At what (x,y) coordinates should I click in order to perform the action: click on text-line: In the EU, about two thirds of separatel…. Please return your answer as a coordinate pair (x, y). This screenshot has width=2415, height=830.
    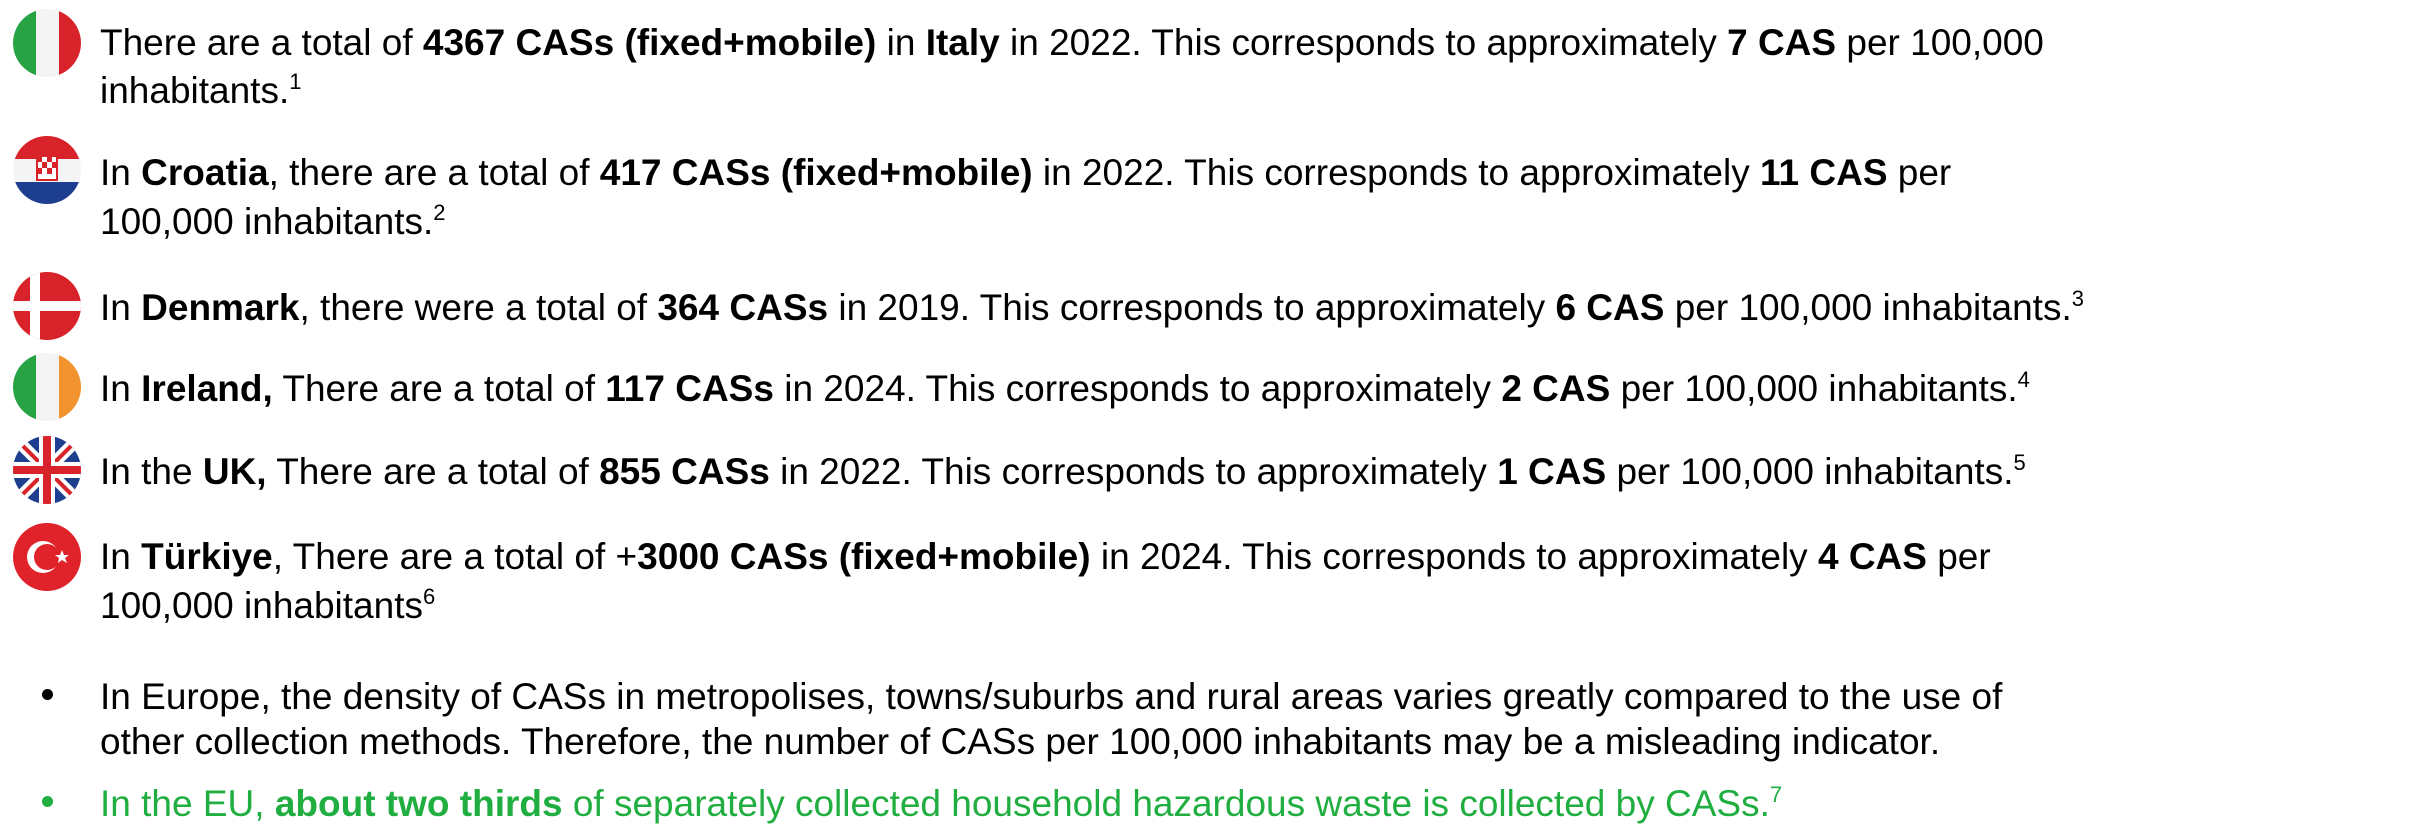
    Looking at the image, I should click on (941, 804).